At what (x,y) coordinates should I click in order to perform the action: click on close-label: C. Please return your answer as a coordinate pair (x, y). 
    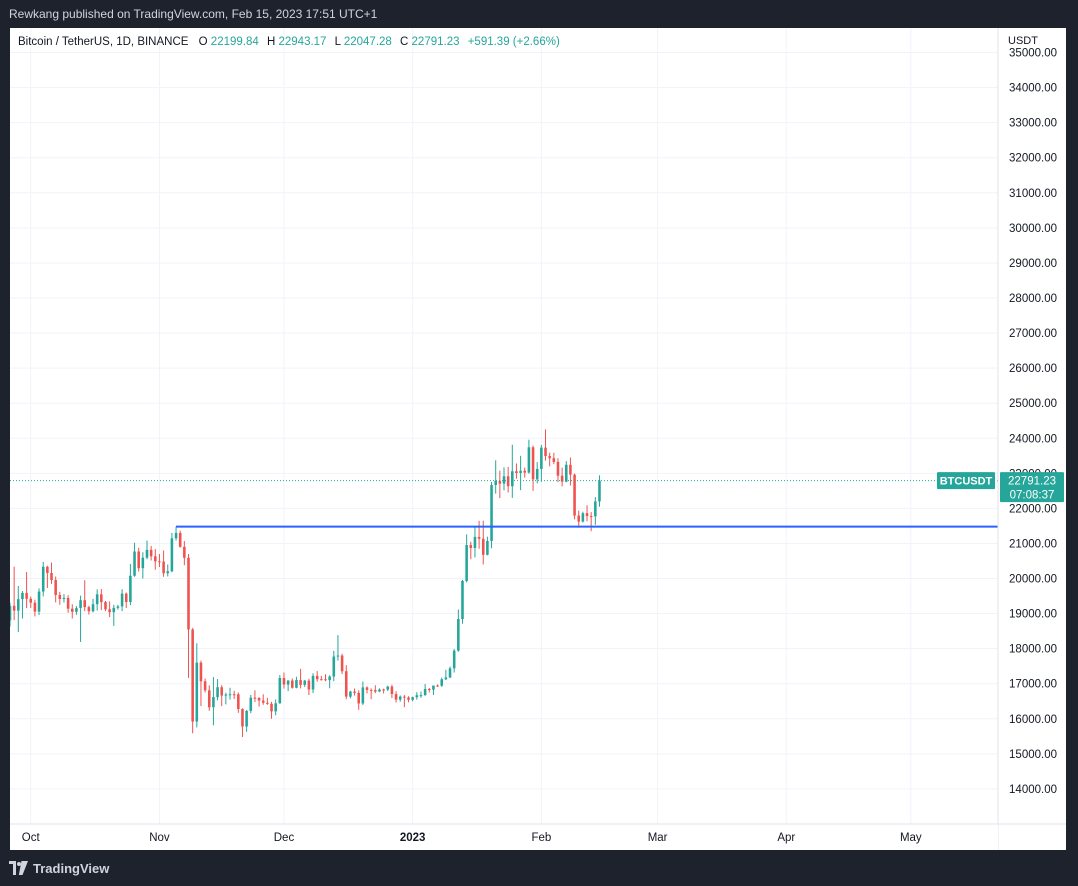
    Looking at the image, I should click on (404, 42).